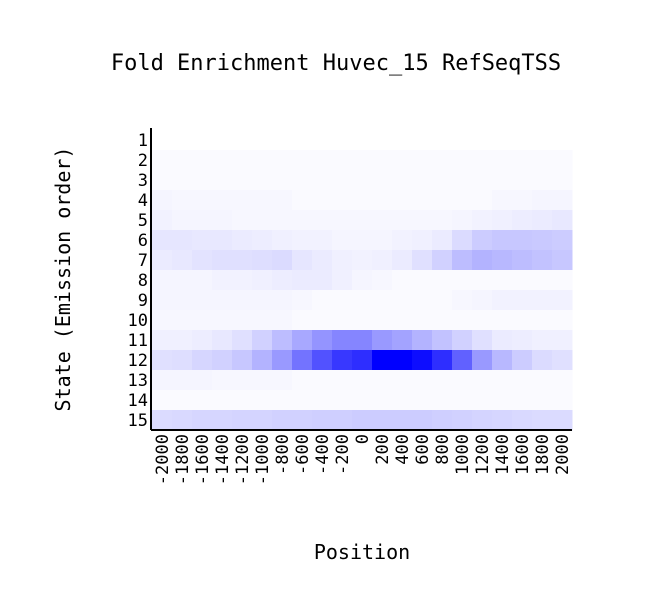 The width and height of the screenshot is (672, 616). What do you see at coordinates (563, 454) in the screenshot?
I see `x-tick-label: 2000` at bounding box center [563, 454].